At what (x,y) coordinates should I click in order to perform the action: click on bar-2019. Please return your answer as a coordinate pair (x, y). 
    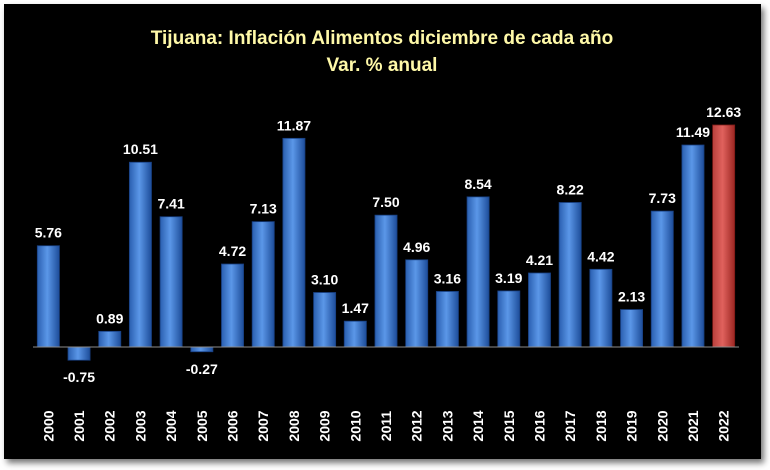
    Looking at the image, I should click on (632, 328).